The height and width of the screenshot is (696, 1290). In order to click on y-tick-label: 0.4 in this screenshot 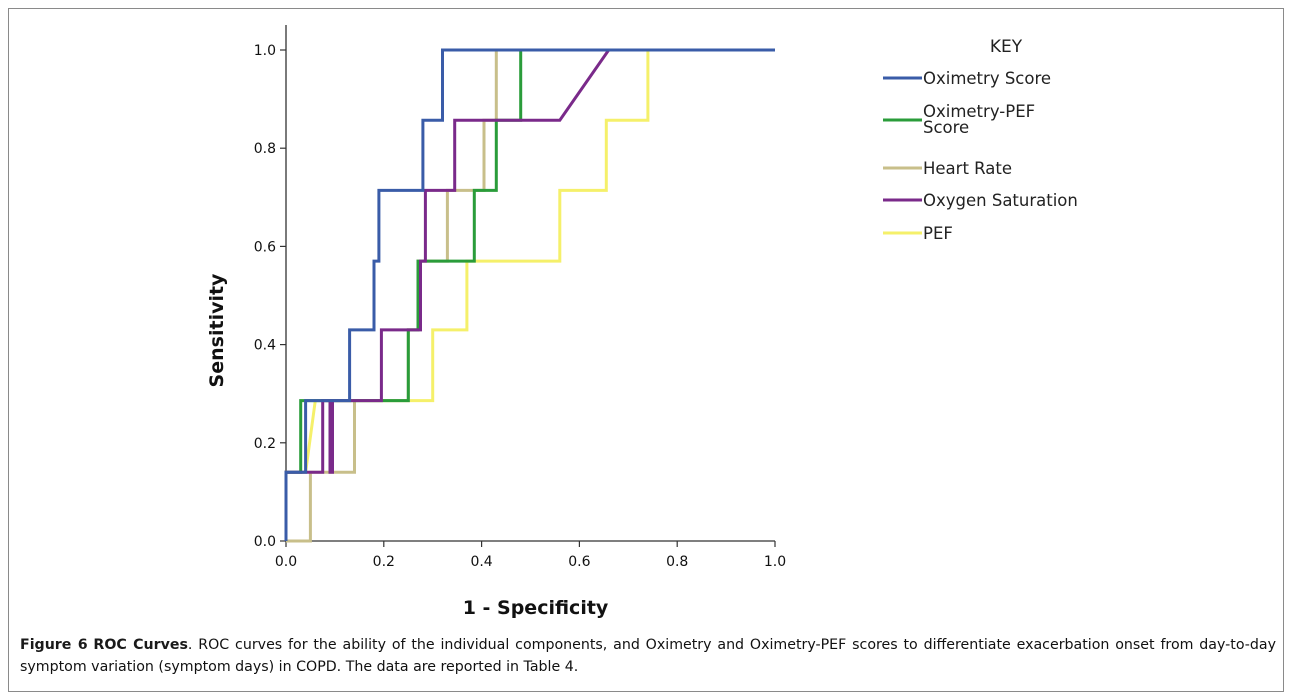, I will do `click(265, 346)`.